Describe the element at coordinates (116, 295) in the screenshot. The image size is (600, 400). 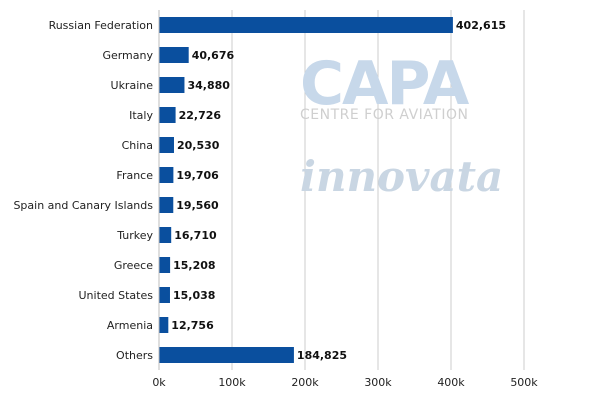
I see `category-label: United States` at that location.